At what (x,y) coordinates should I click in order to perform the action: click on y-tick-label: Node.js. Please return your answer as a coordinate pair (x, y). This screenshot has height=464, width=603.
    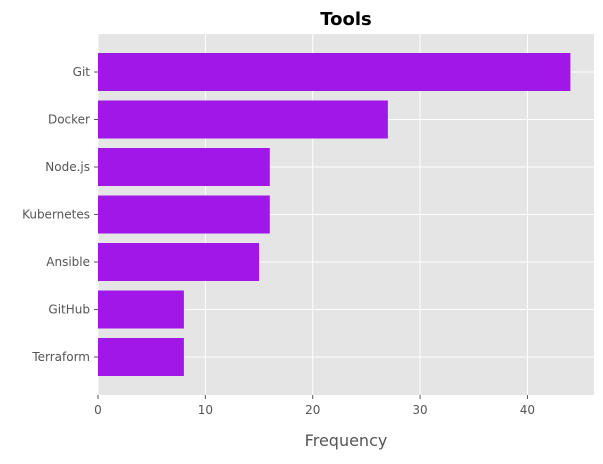
    Looking at the image, I should click on (67, 167).